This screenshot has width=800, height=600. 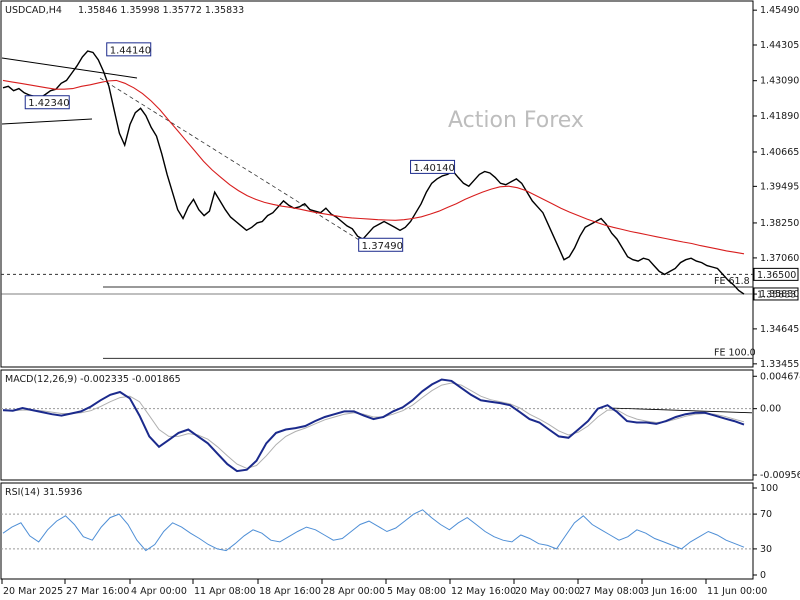 What do you see at coordinates (290, 591) in the screenshot?
I see `x-tick-label: 18 Apr 16:00` at bounding box center [290, 591].